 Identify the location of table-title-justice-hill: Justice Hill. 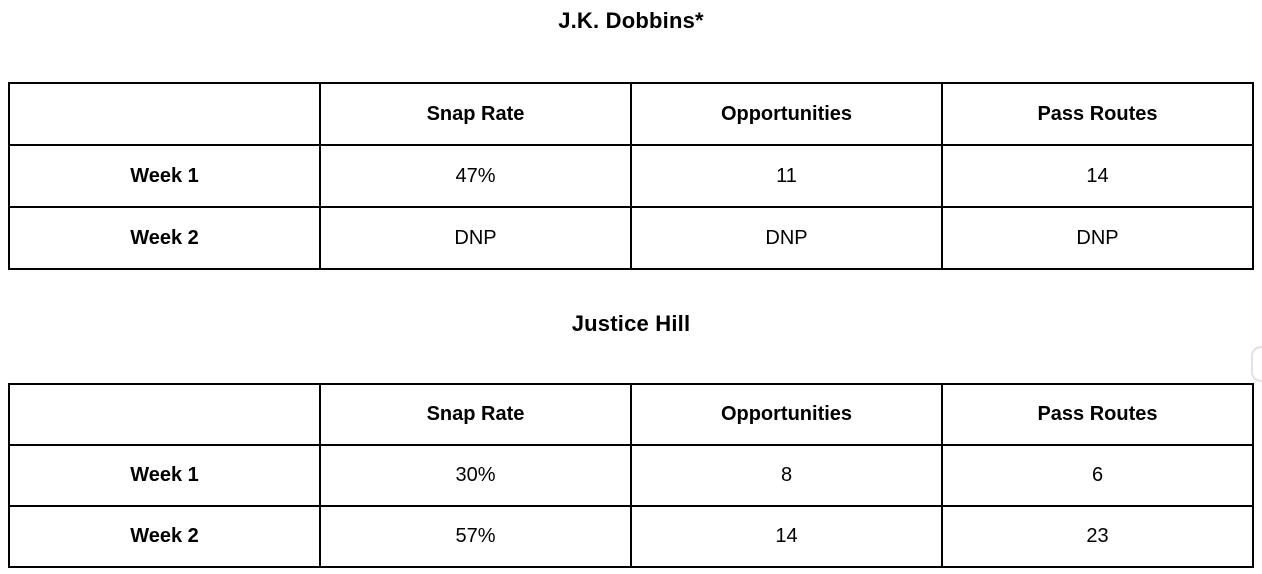
(631, 323).